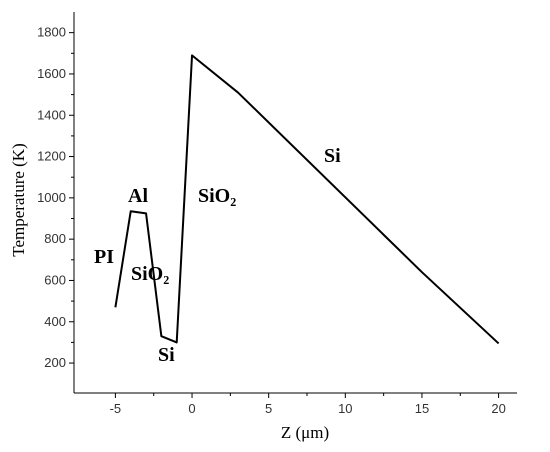 This screenshot has height=452, width=550. What do you see at coordinates (305, 432) in the screenshot?
I see `x-axis-label: Z (μm)` at bounding box center [305, 432].